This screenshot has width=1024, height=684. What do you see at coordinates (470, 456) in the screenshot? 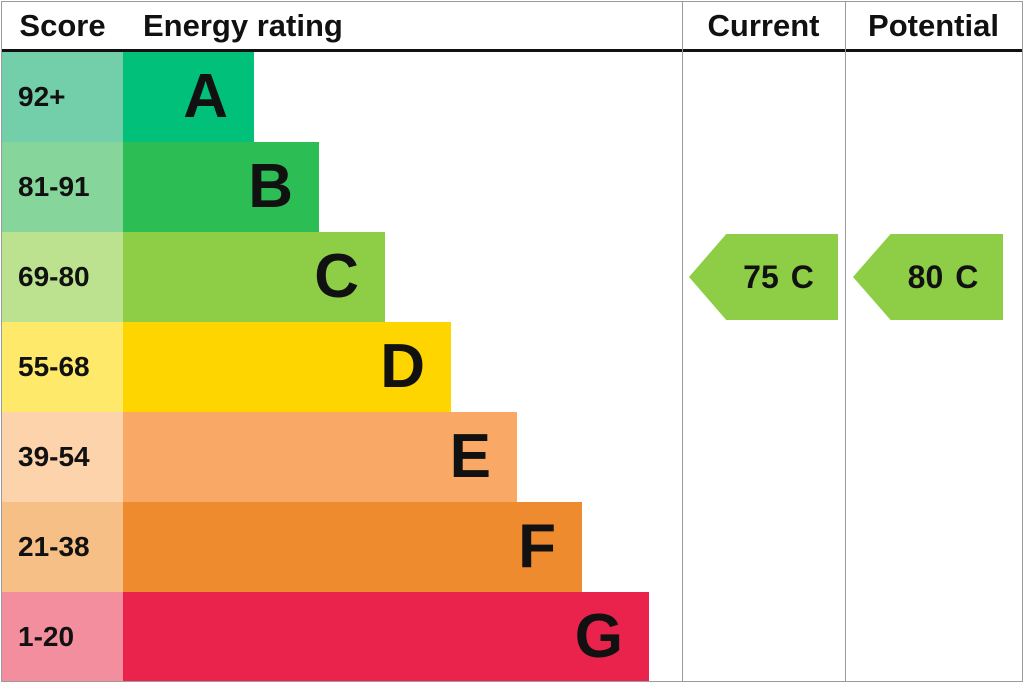
I see `band-letter-e: E` at bounding box center [470, 456].